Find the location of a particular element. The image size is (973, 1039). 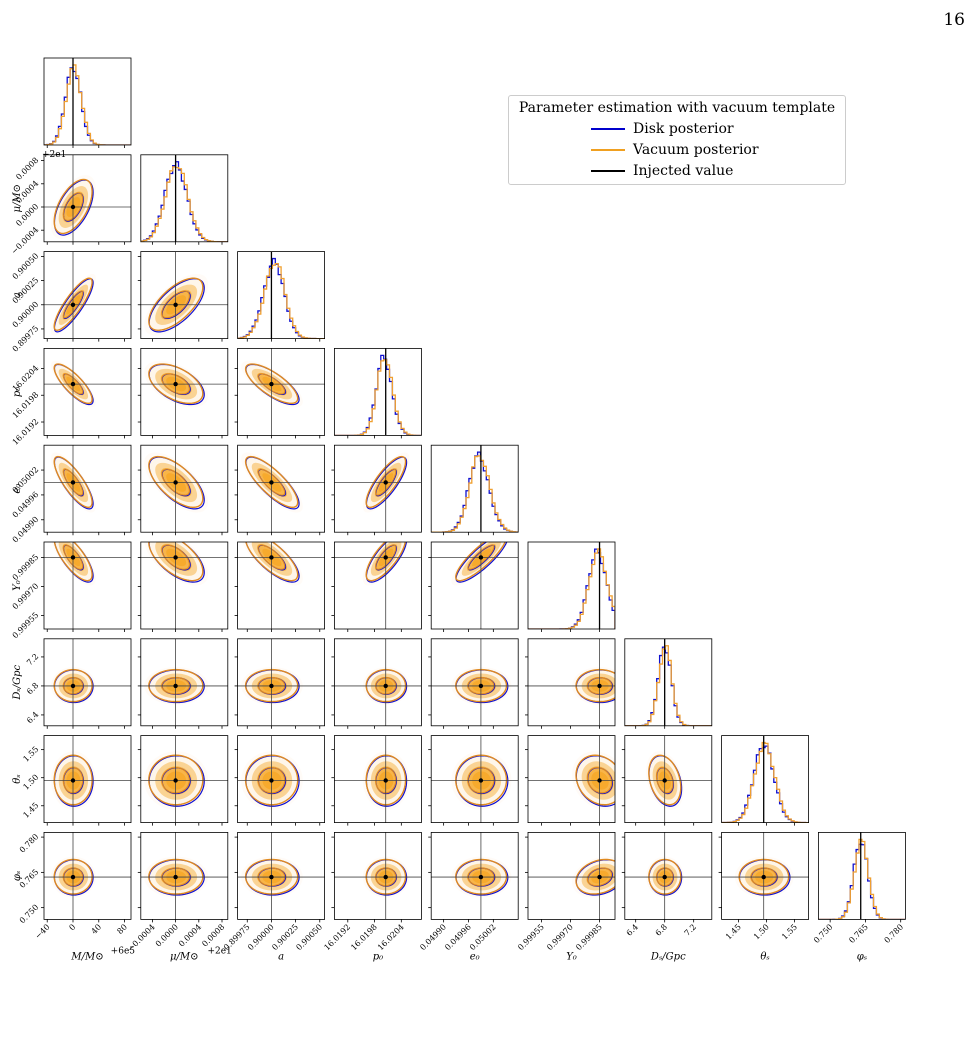

y-tick-label: 6.4 is located at coordinates (32, 717).